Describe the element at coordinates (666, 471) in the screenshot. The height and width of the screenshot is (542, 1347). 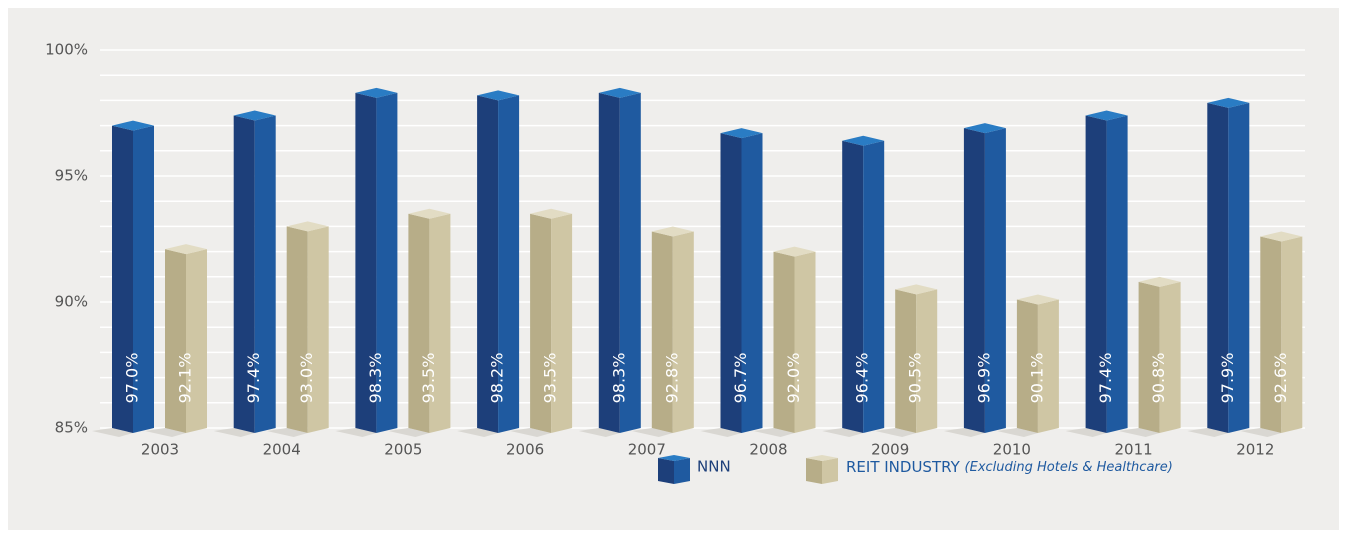
I see `swatch-left` at that location.